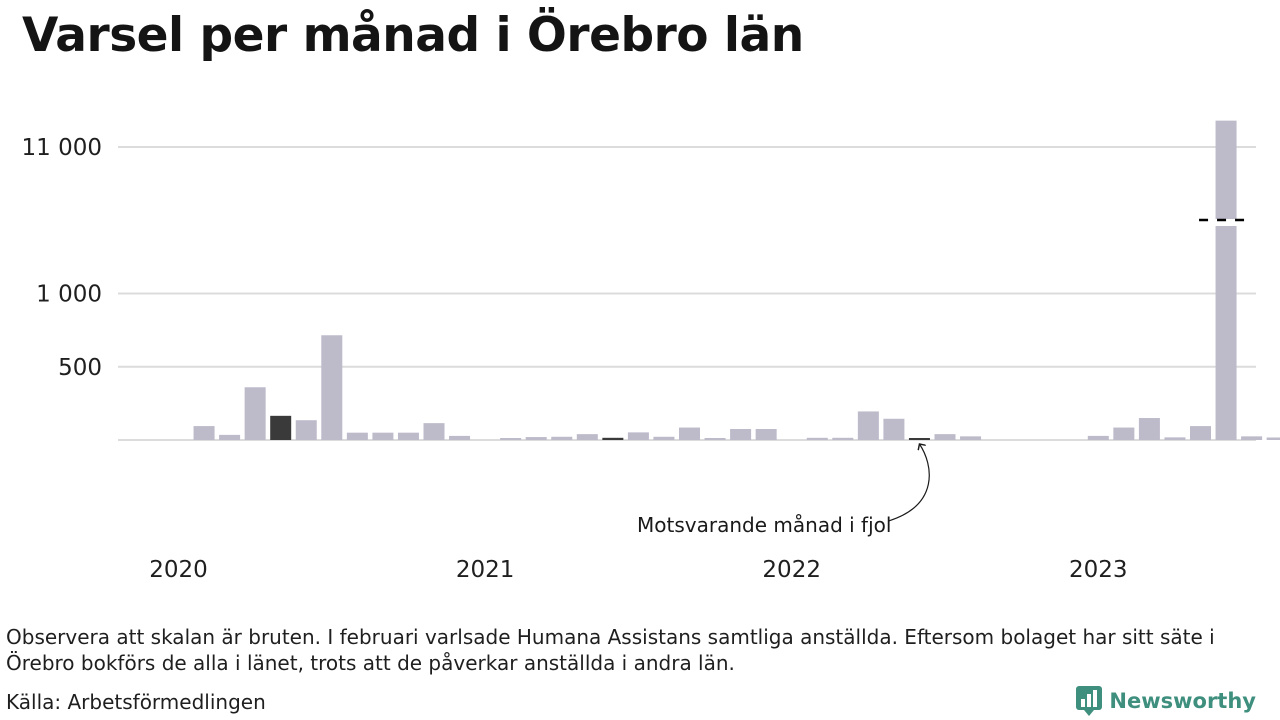  Describe the element at coordinates (909, 483) in the screenshot. I see `annotation-arrow` at that location.